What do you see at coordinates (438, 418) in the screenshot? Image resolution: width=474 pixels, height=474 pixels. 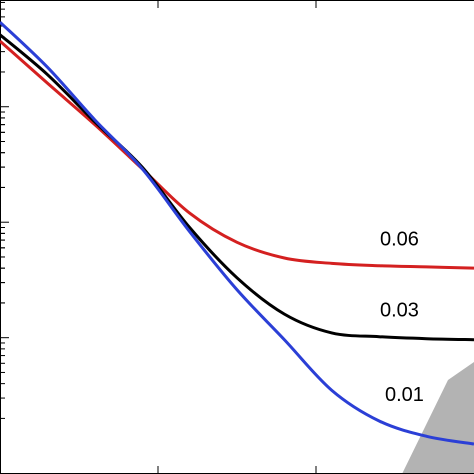 I see `gray-shape` at bounding box center [438, 418].